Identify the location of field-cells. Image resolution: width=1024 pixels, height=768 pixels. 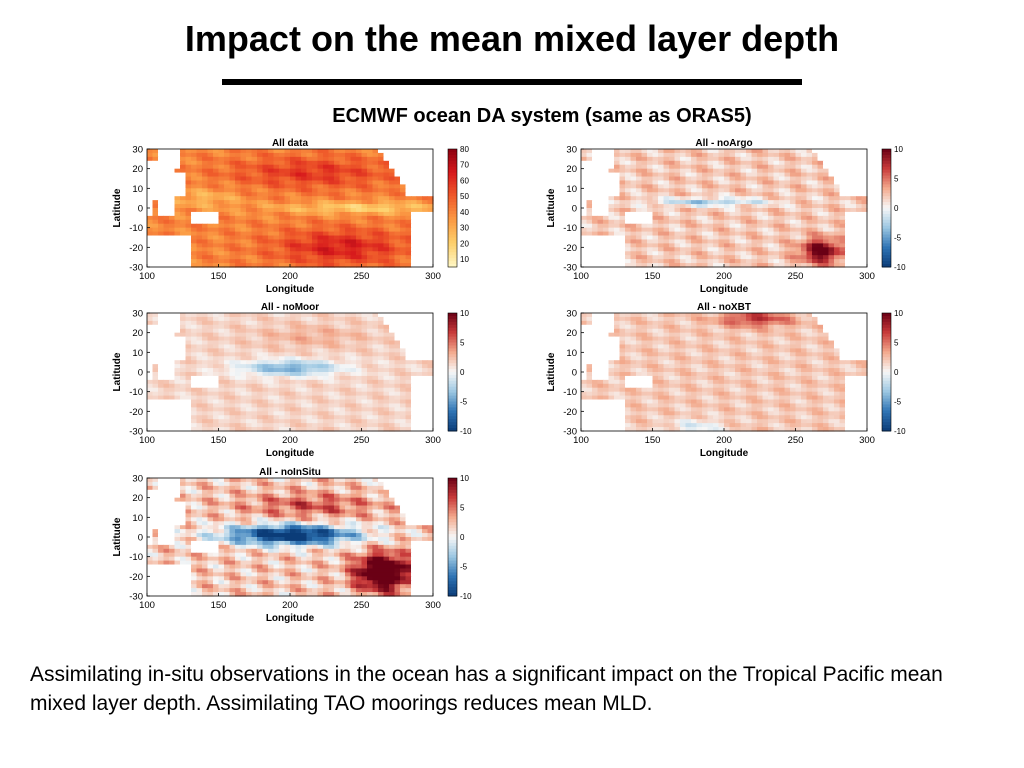
(290, 372).